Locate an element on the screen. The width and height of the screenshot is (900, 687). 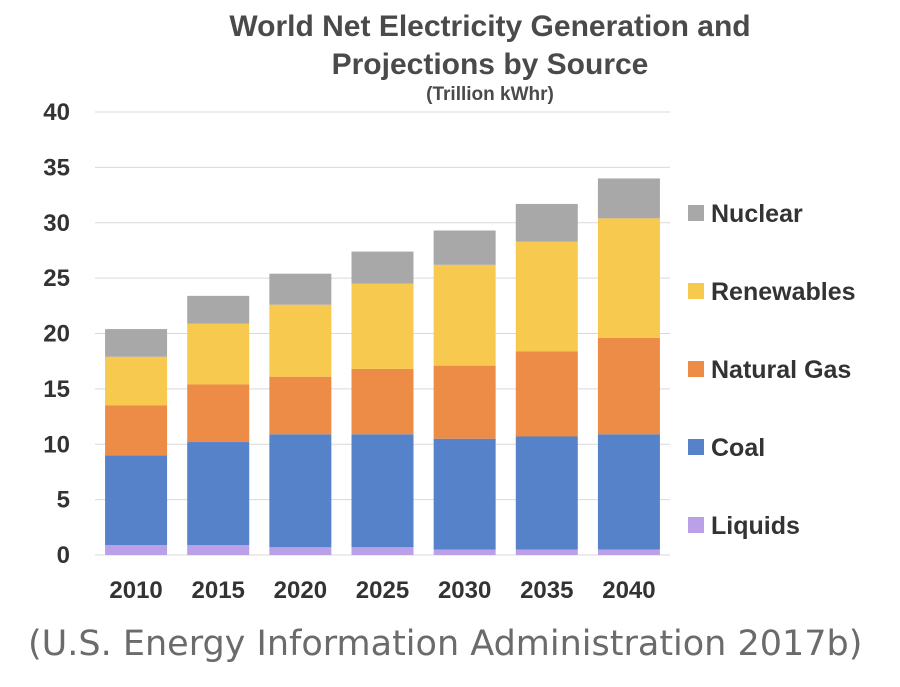
legend-label: Liquids is located at coordinates (755, 526).